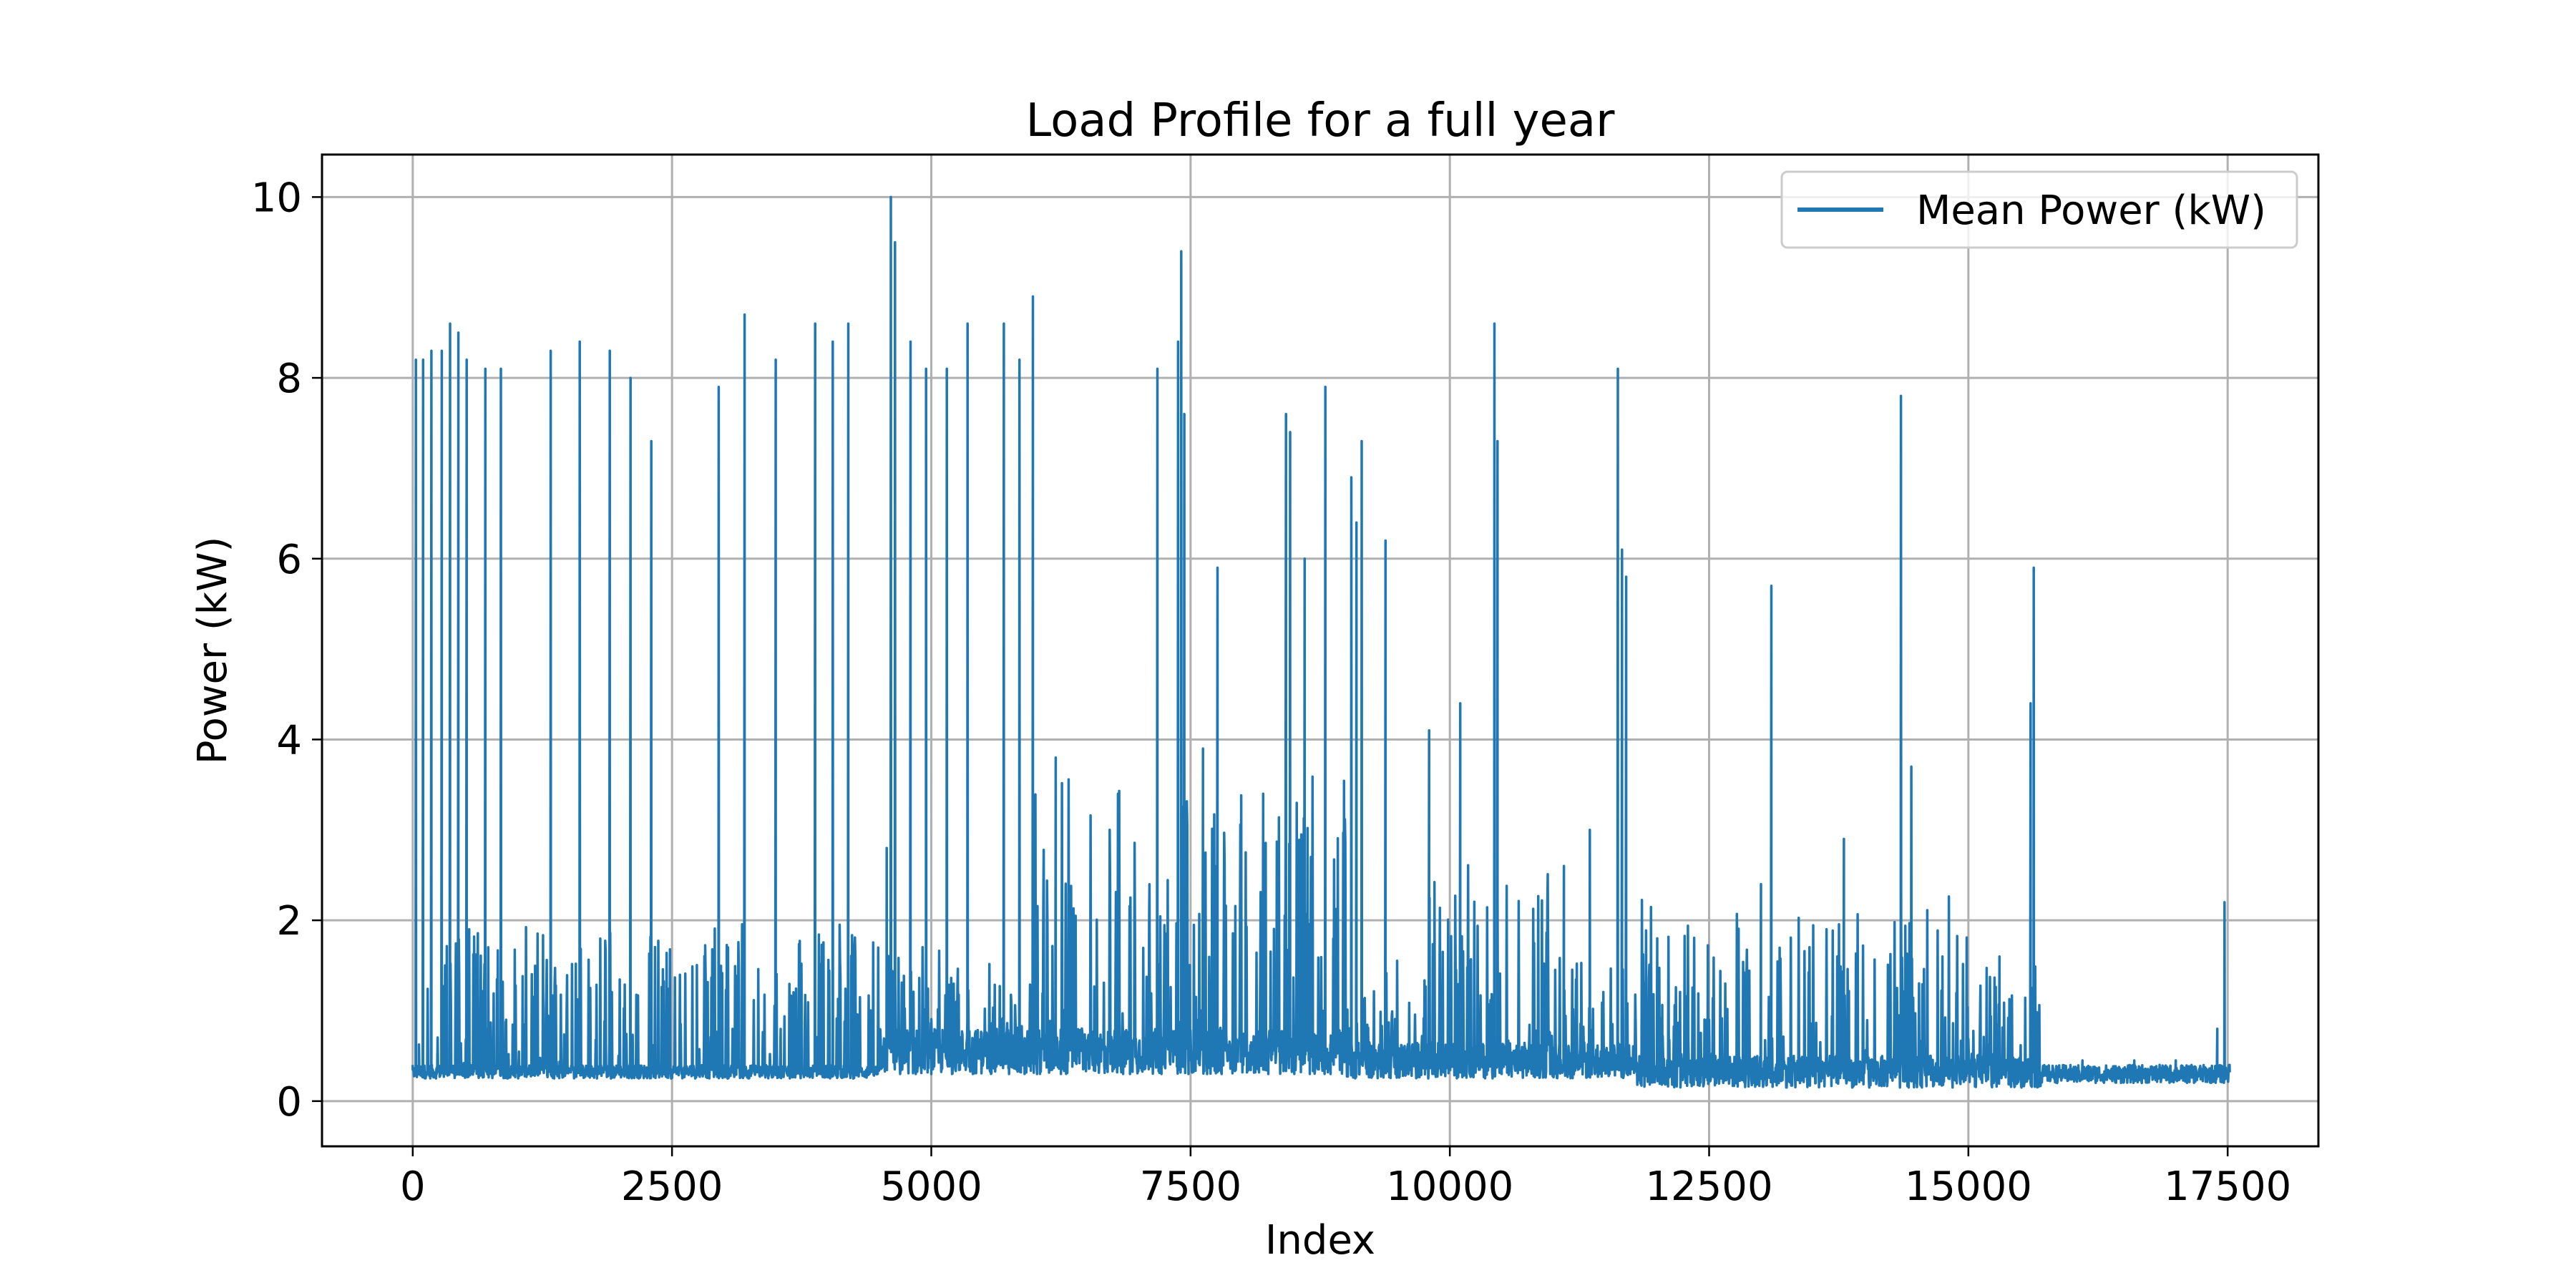 This screenshot has width=2576, height=1288. Describe the element at coordinates (1968, 1186) in the screenshot. I see `x-tick-label: 15000` at that location.